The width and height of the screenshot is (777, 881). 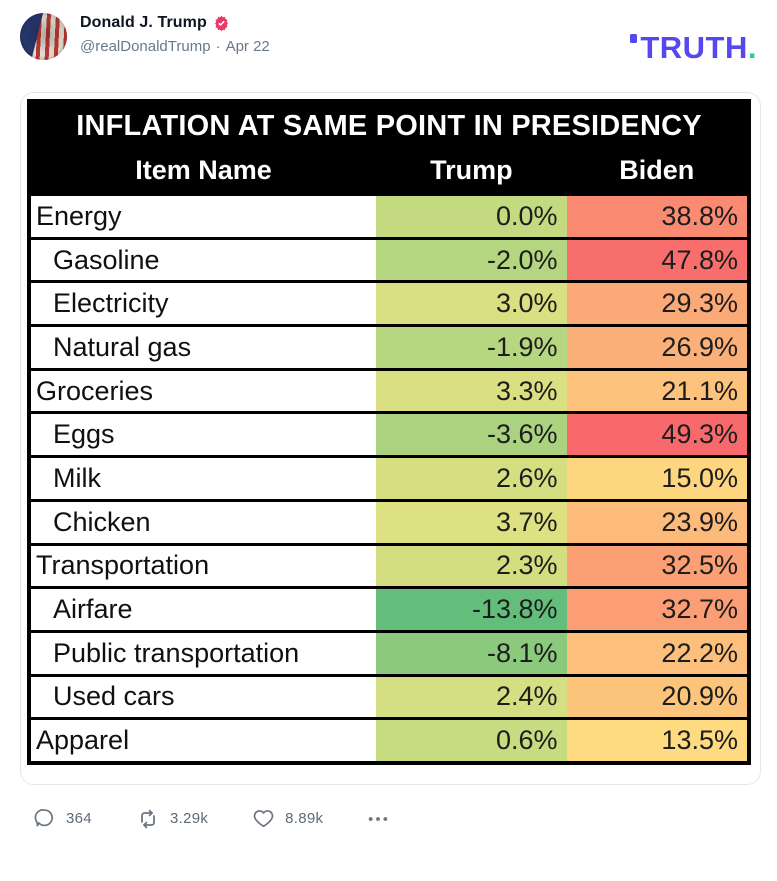 I want to click on verified-seal-icon, so click(x=221, y=23).